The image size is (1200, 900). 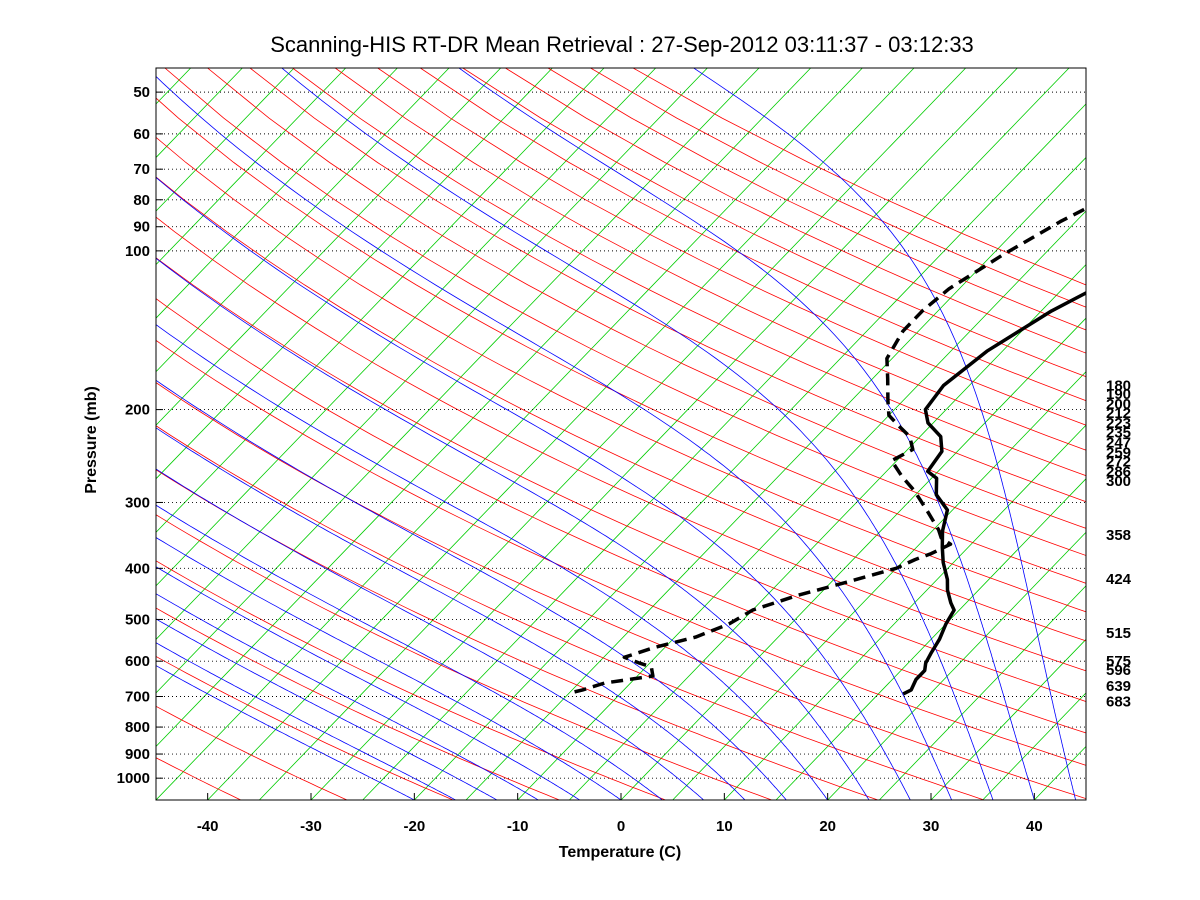 What do you see at coordinates (1118, 535) in the screenshot?
I see `height-label: 358` at bounding box center [1118, 535].